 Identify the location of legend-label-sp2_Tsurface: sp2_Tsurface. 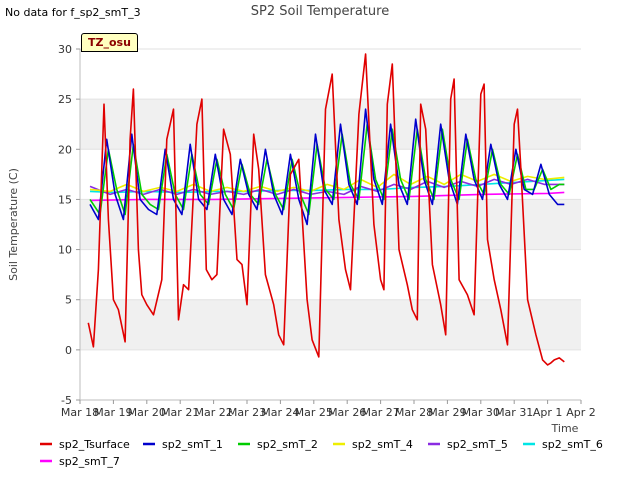
(94, 444).